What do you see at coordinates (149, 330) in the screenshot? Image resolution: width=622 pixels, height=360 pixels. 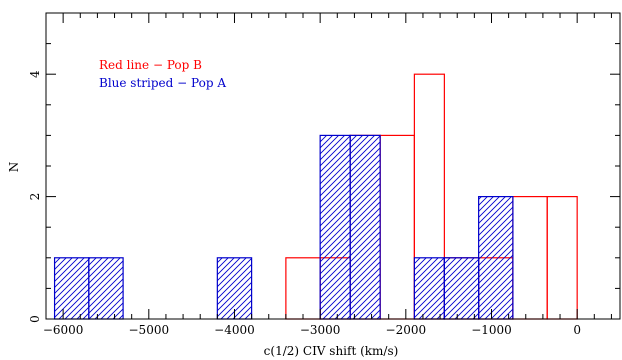 I see `x-tick-label: −5000` at bounding box center [149, 330].